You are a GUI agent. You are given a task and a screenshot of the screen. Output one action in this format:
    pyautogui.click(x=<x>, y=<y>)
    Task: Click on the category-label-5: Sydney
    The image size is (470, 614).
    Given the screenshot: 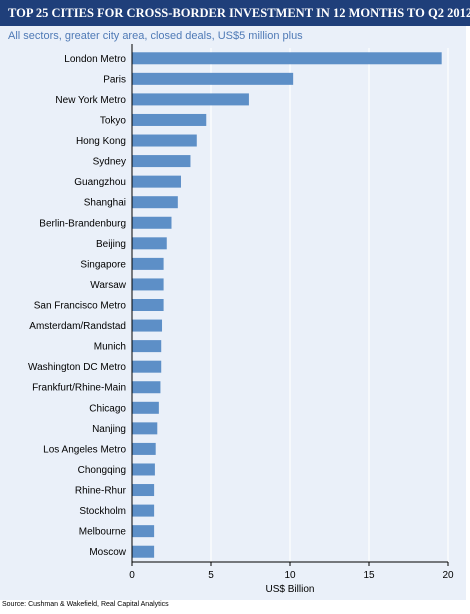 What is the action you would take?
    pyautogui.click(x=109, y=162)
    